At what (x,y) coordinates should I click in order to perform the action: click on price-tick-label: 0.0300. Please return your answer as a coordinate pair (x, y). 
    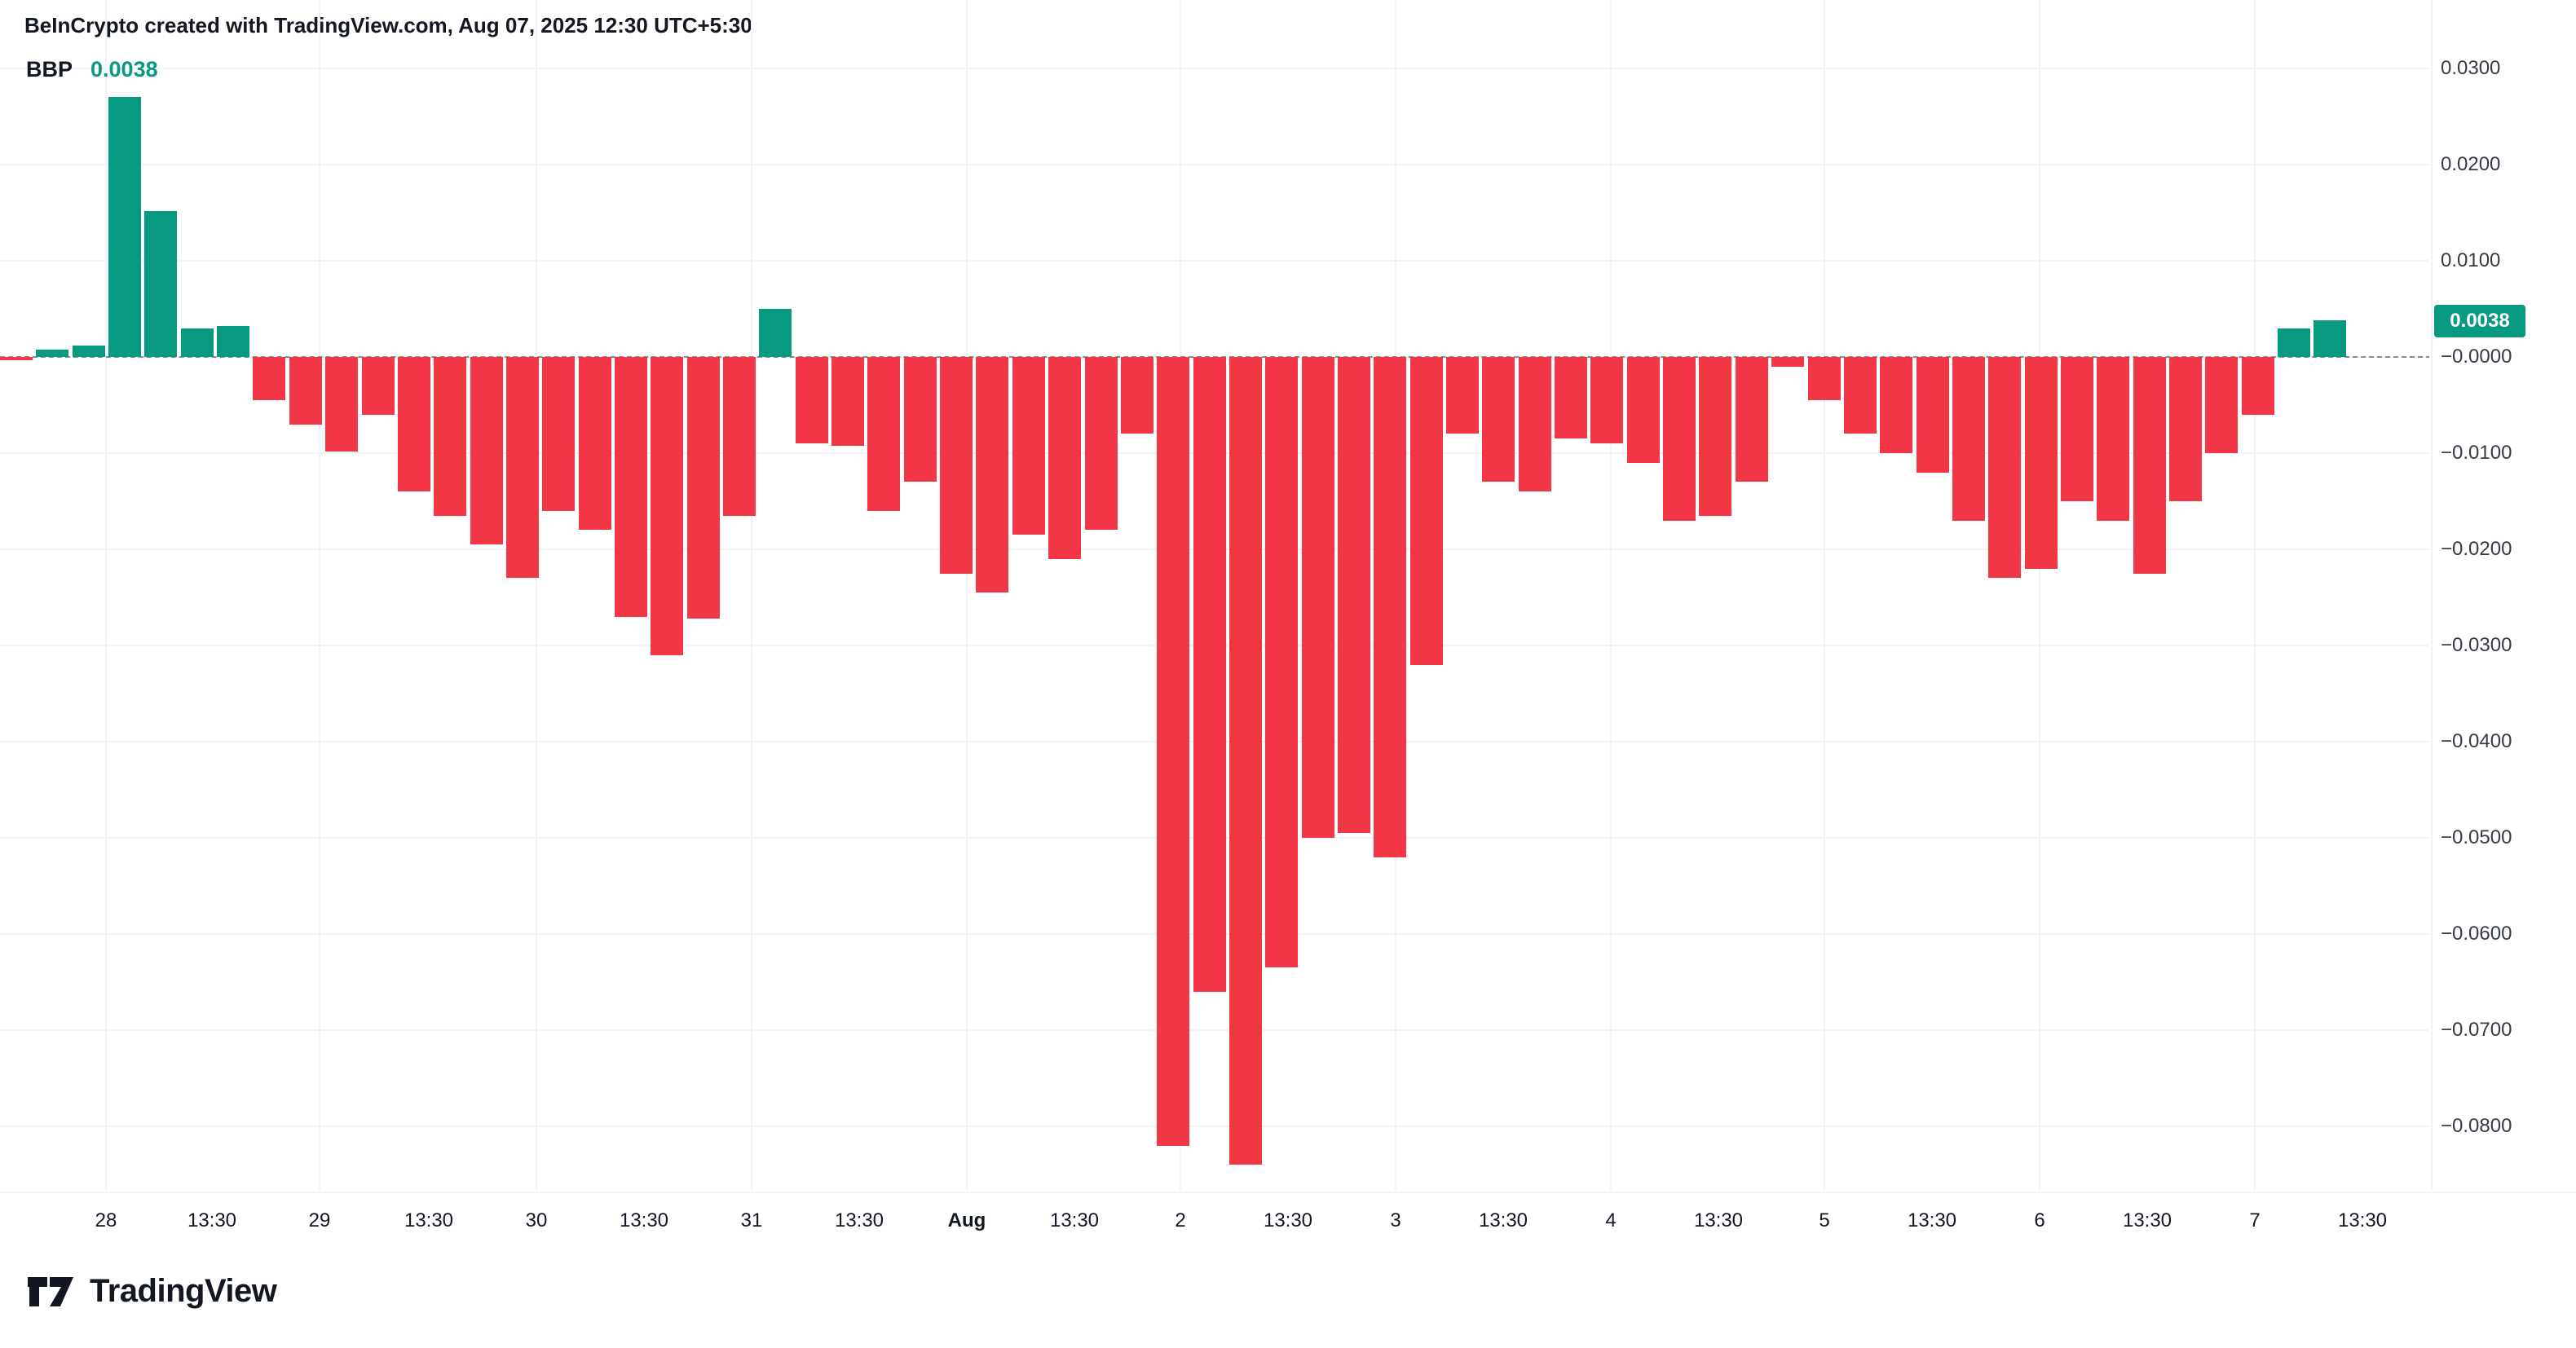
    Looking at the image, I should click on (2471, 68).